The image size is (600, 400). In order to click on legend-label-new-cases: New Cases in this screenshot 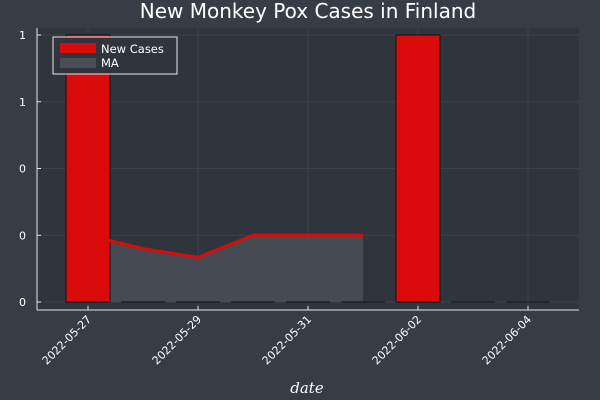, I will do `click(132, 49)`.